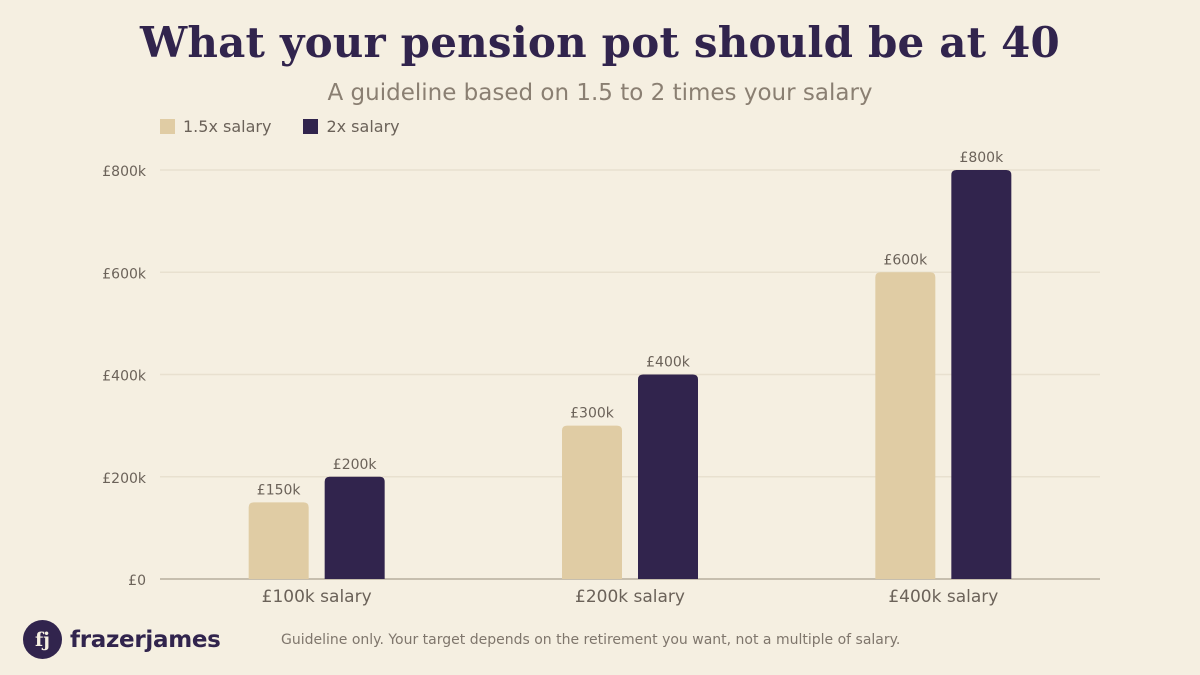  I want to click on x-tick-label: £100k salary, so click(317, 597).